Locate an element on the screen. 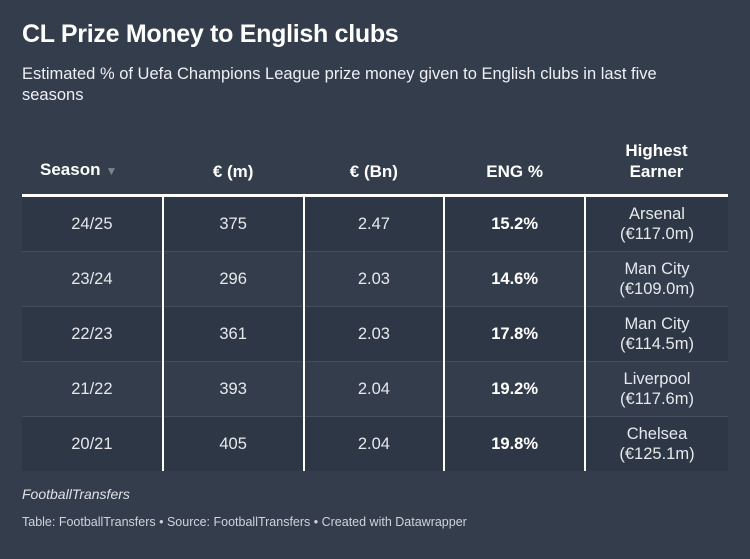  highest-earner-cell: Liverpool (€117.6m) is located at coordinates (656, 389).